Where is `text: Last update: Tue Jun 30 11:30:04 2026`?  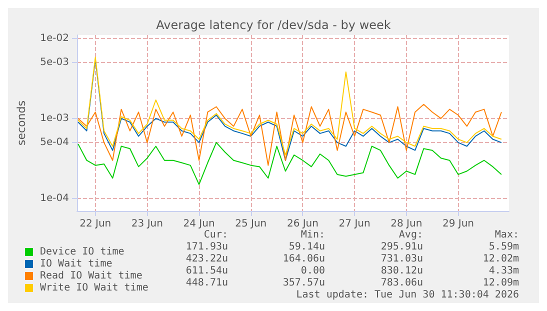
text: Last update: Tue Jun 30 11:30:04 2026 is located at coordinates (408, 295).